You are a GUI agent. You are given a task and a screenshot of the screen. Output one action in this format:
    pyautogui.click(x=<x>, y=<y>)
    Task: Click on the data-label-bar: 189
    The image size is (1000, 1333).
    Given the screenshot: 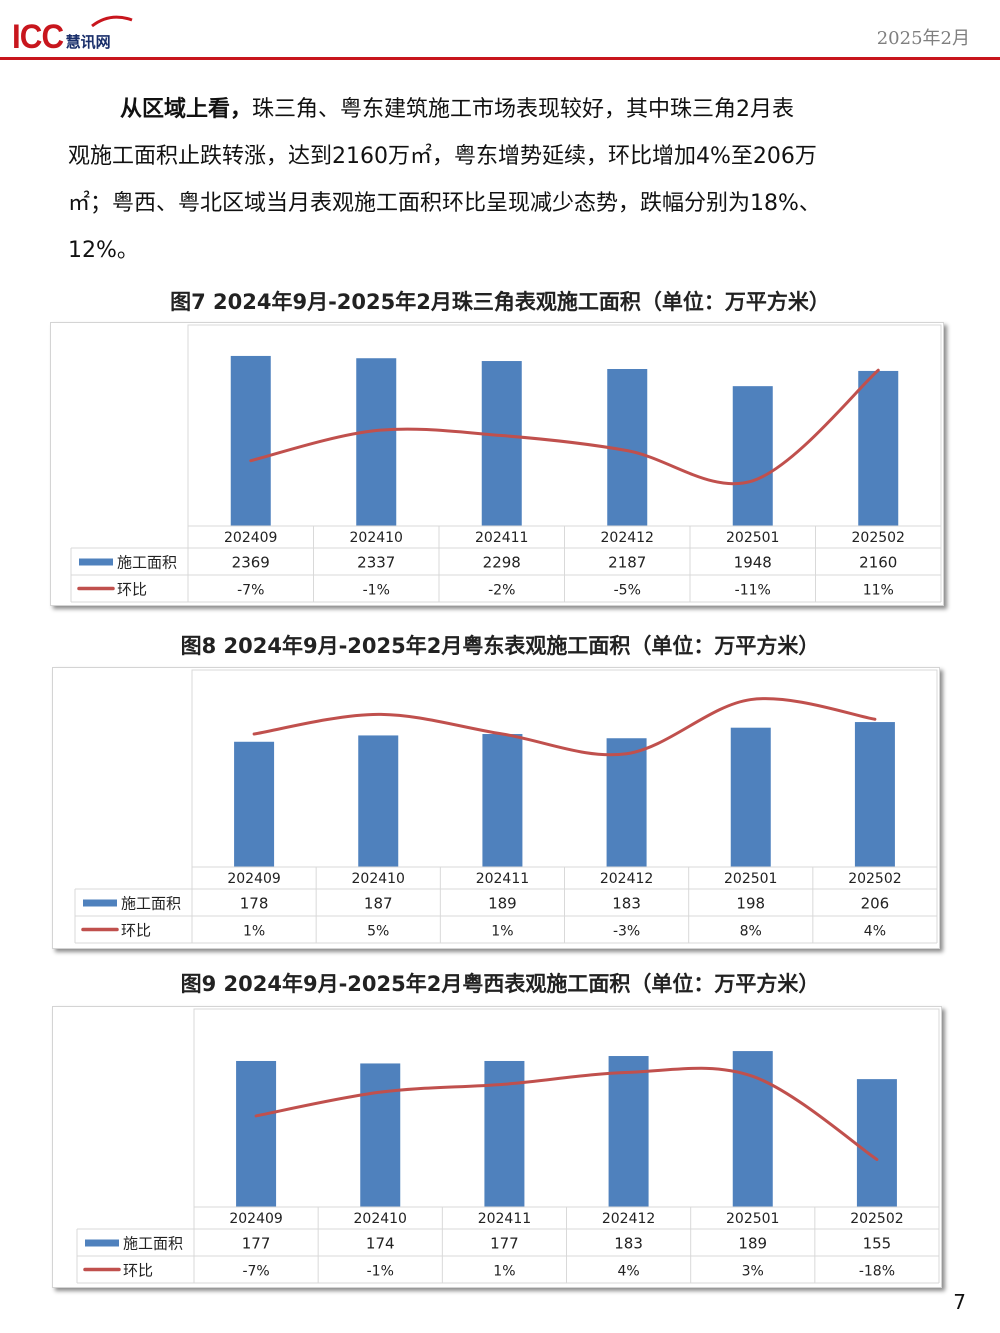 What is the action you would take?
    pyautogui.click(x=502, y=904)
    